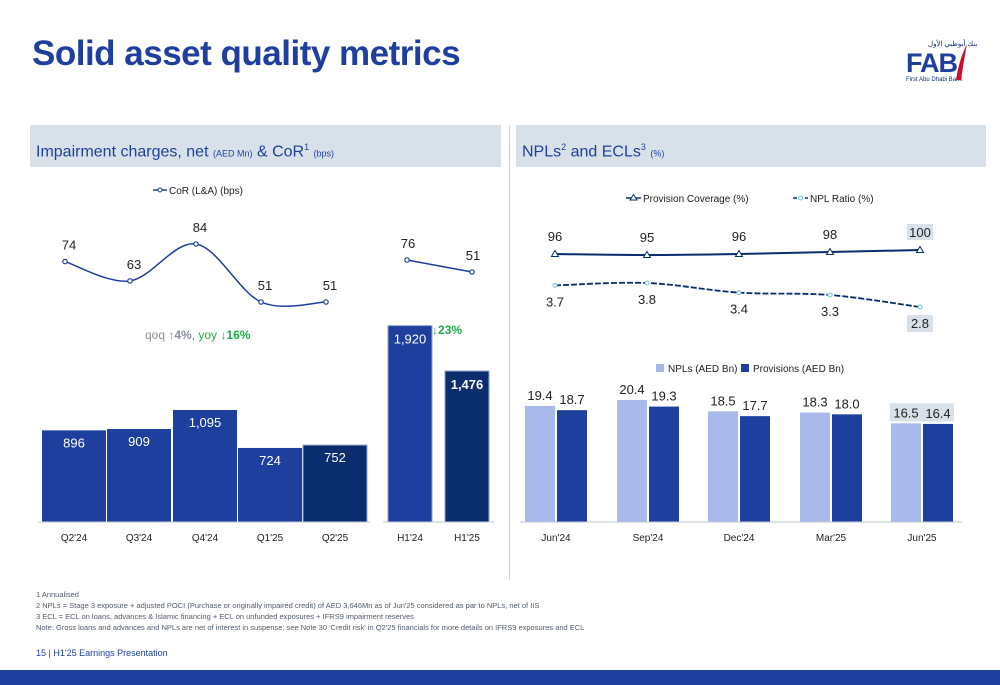 The width and height of the screenshot is (1000, 685). Describe the element at coordinates (564, 147) in the screenshot. I see `right-panel-sup-a: 2` at that location.